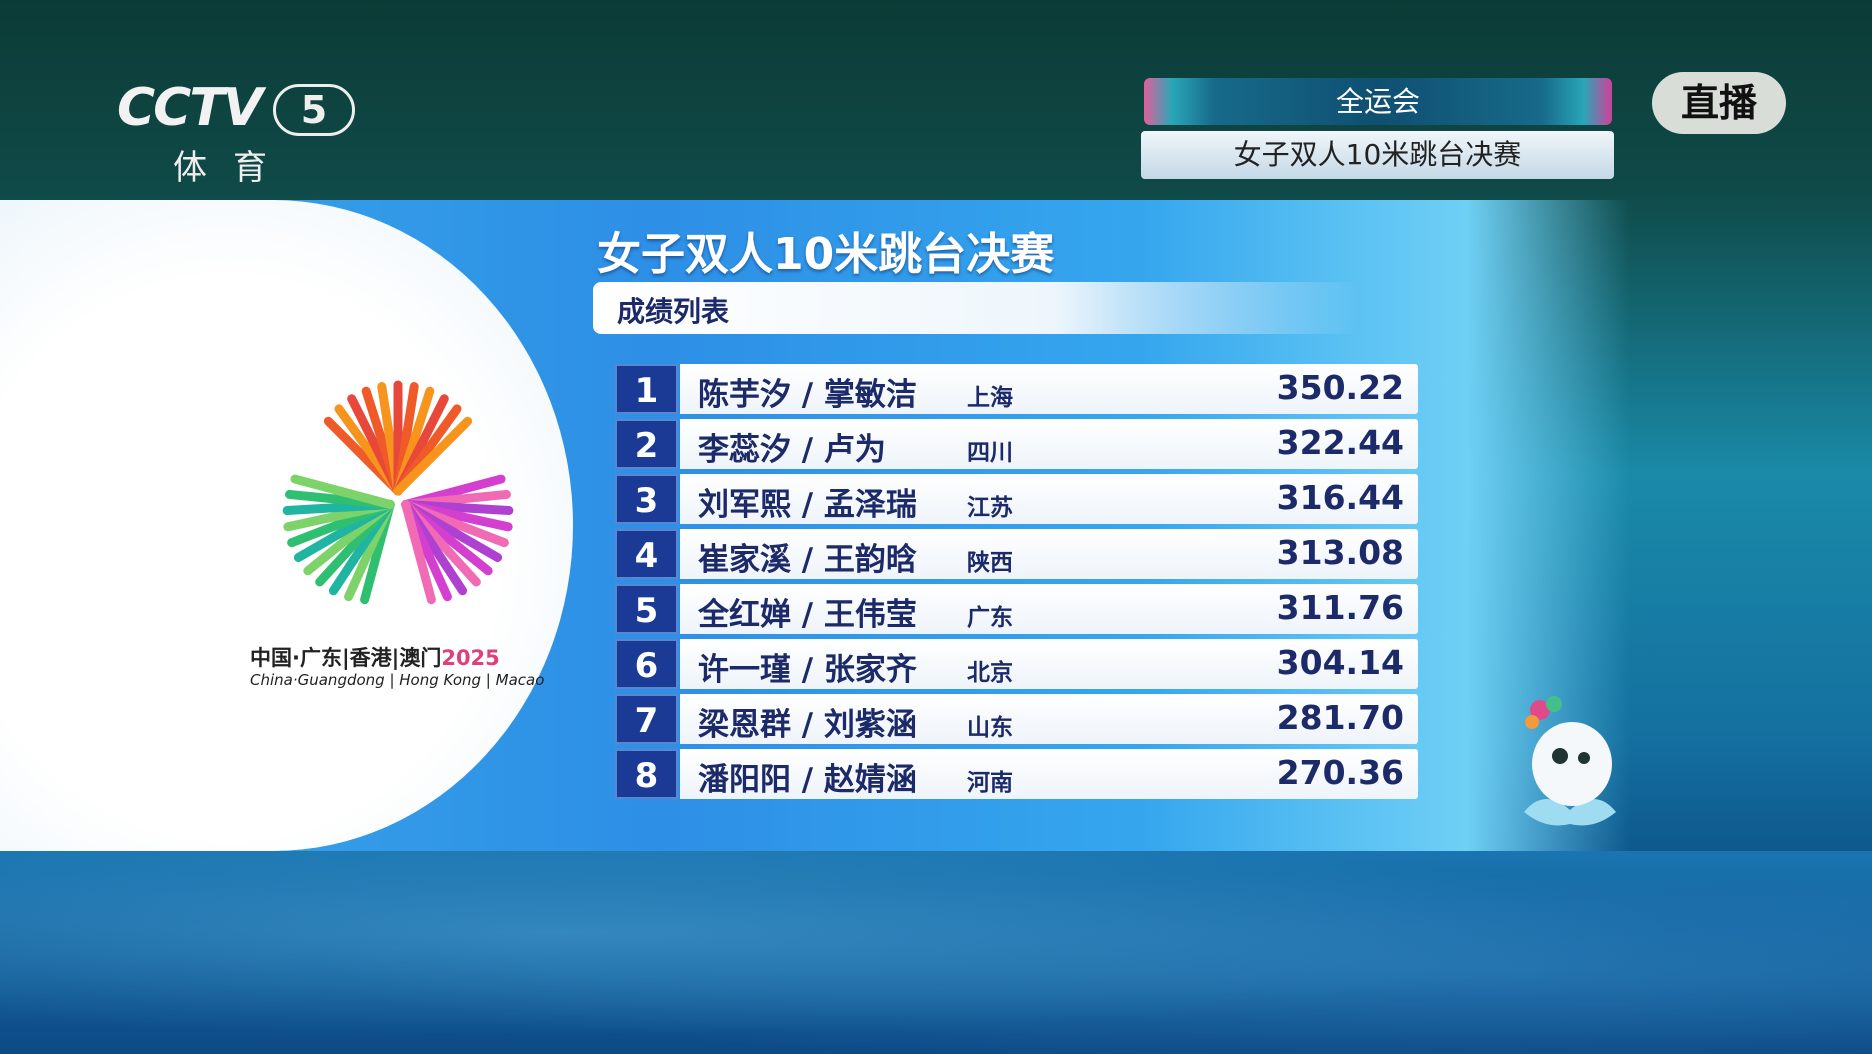 This screenshot has height=1054, width=1872. Describe the element at coordinates (990, 618) in the screenshot. I see `province: 广东` at that location.